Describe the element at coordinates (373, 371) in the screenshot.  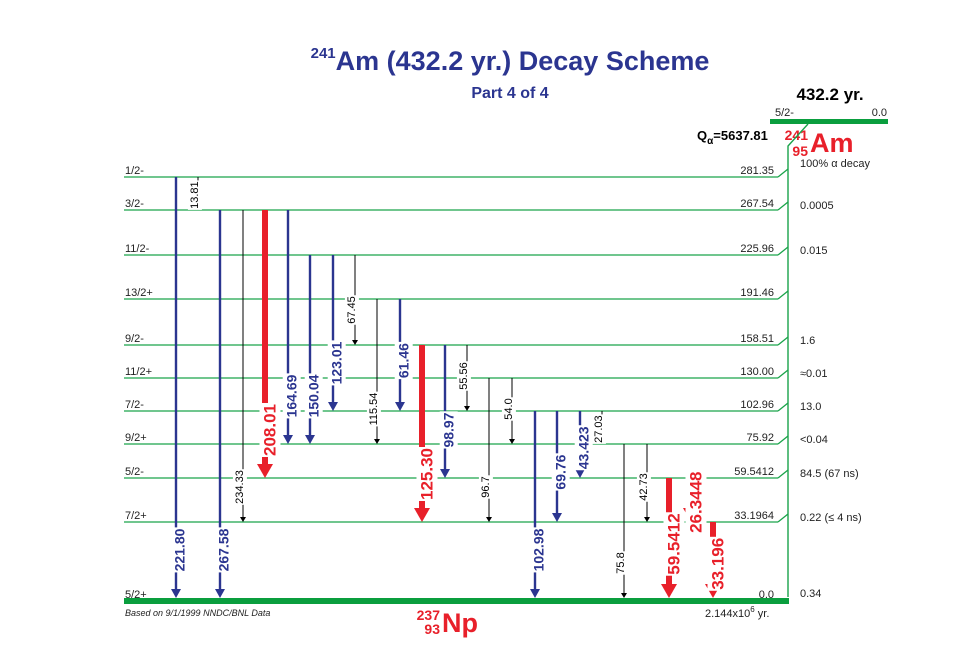
I see `gamma-transition: 115.54` at that location.